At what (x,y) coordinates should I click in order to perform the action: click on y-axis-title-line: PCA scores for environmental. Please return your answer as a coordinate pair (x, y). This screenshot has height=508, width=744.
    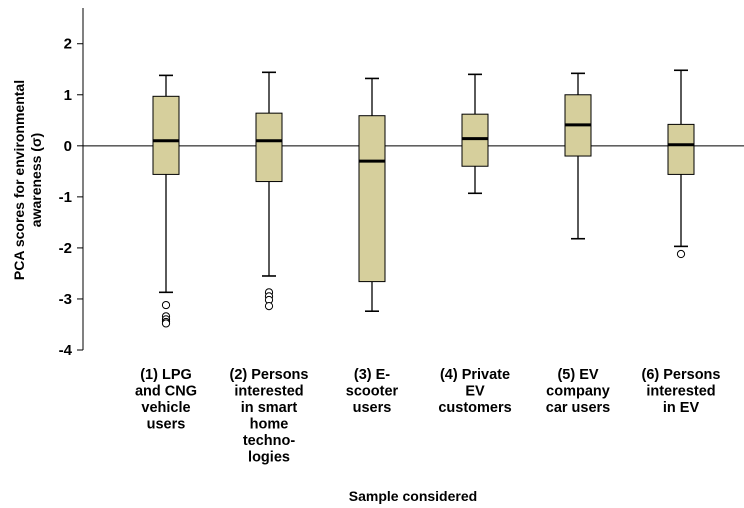
    Looking at the image, I should click on (19, 180).